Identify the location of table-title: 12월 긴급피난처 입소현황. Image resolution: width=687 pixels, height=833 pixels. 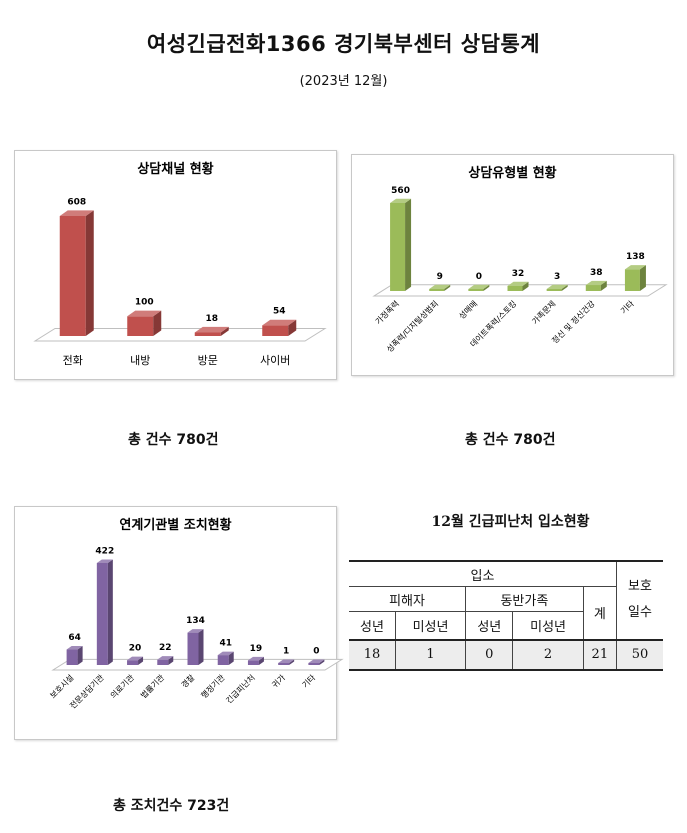
(510, 522).